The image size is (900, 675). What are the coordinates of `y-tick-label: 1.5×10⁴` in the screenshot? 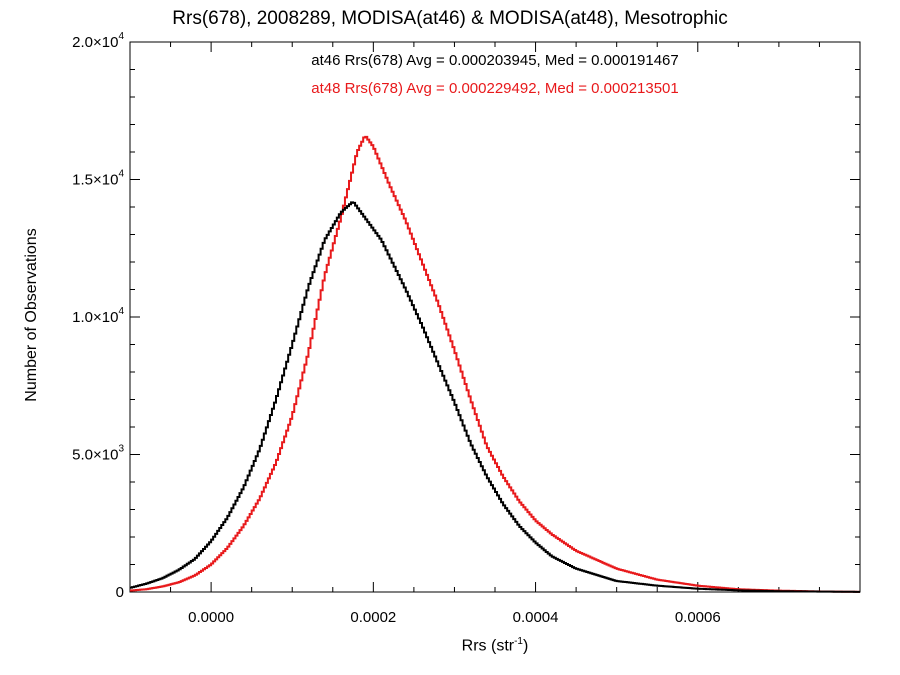 It's located at (98, 179).